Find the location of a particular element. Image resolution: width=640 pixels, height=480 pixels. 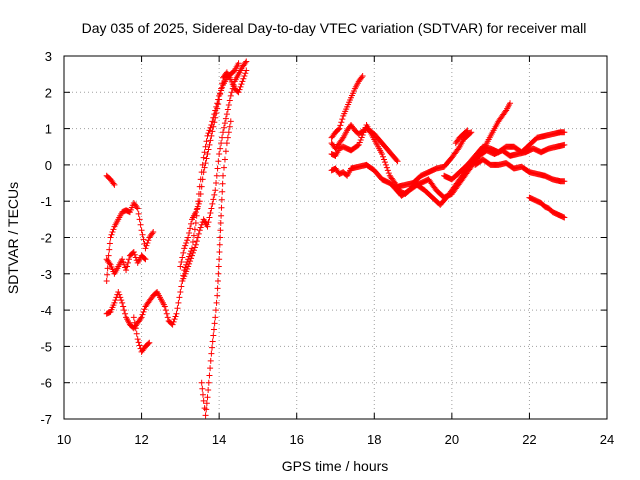

x-tick-label: 10 is located at coordinates (64, 439).